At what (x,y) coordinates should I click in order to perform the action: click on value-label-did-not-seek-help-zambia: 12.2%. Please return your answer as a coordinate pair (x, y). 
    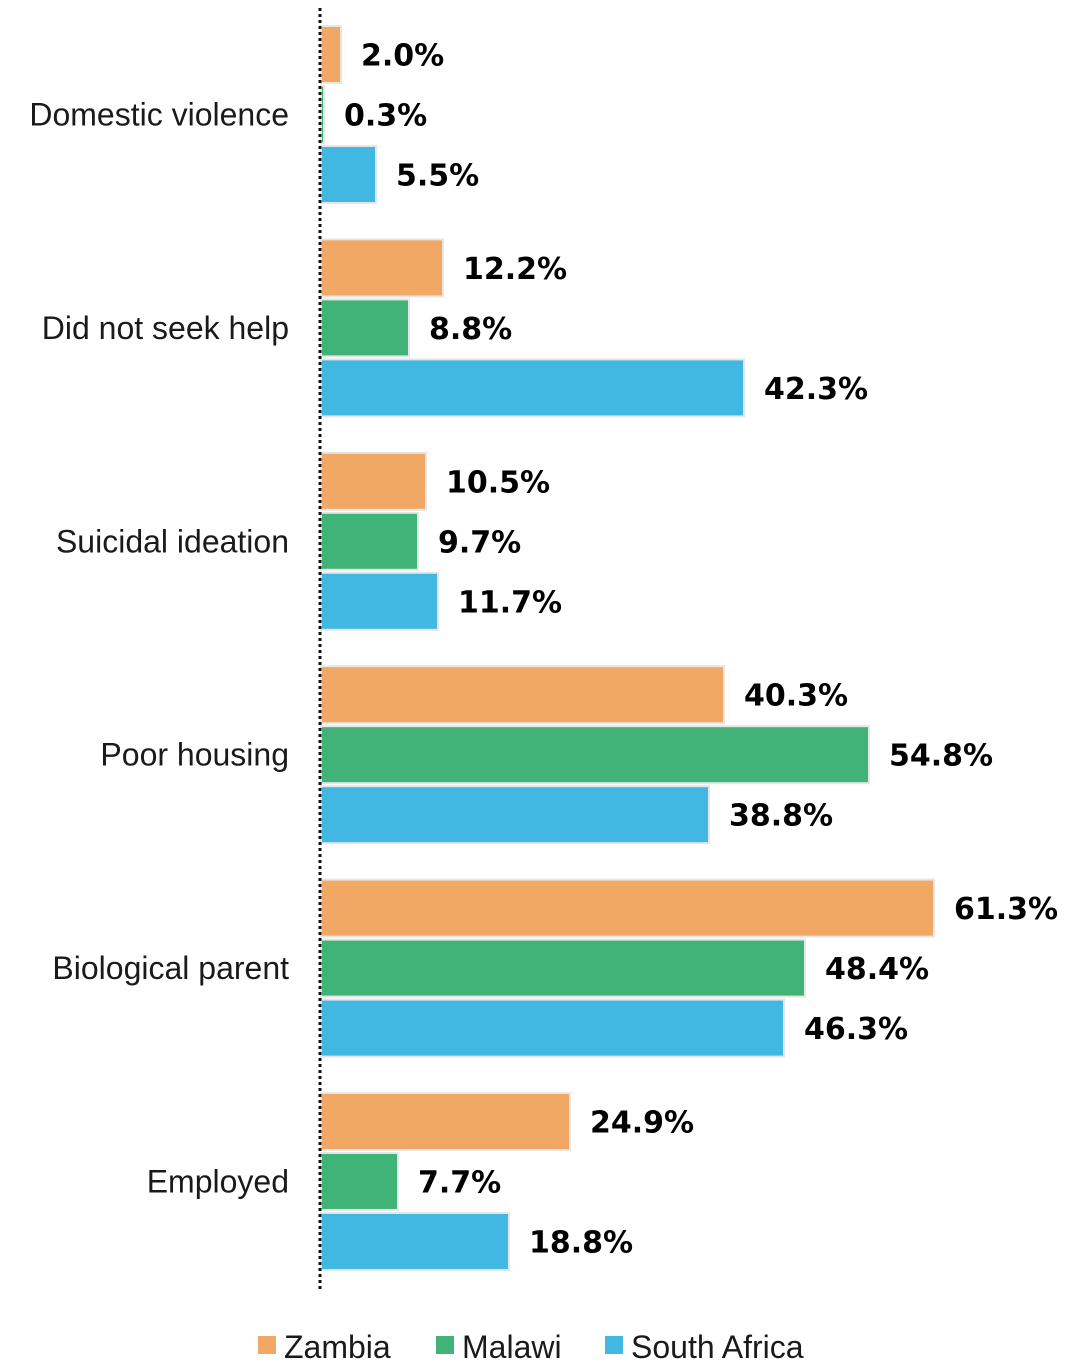
    Looking at the image, I should click on (515, 269).